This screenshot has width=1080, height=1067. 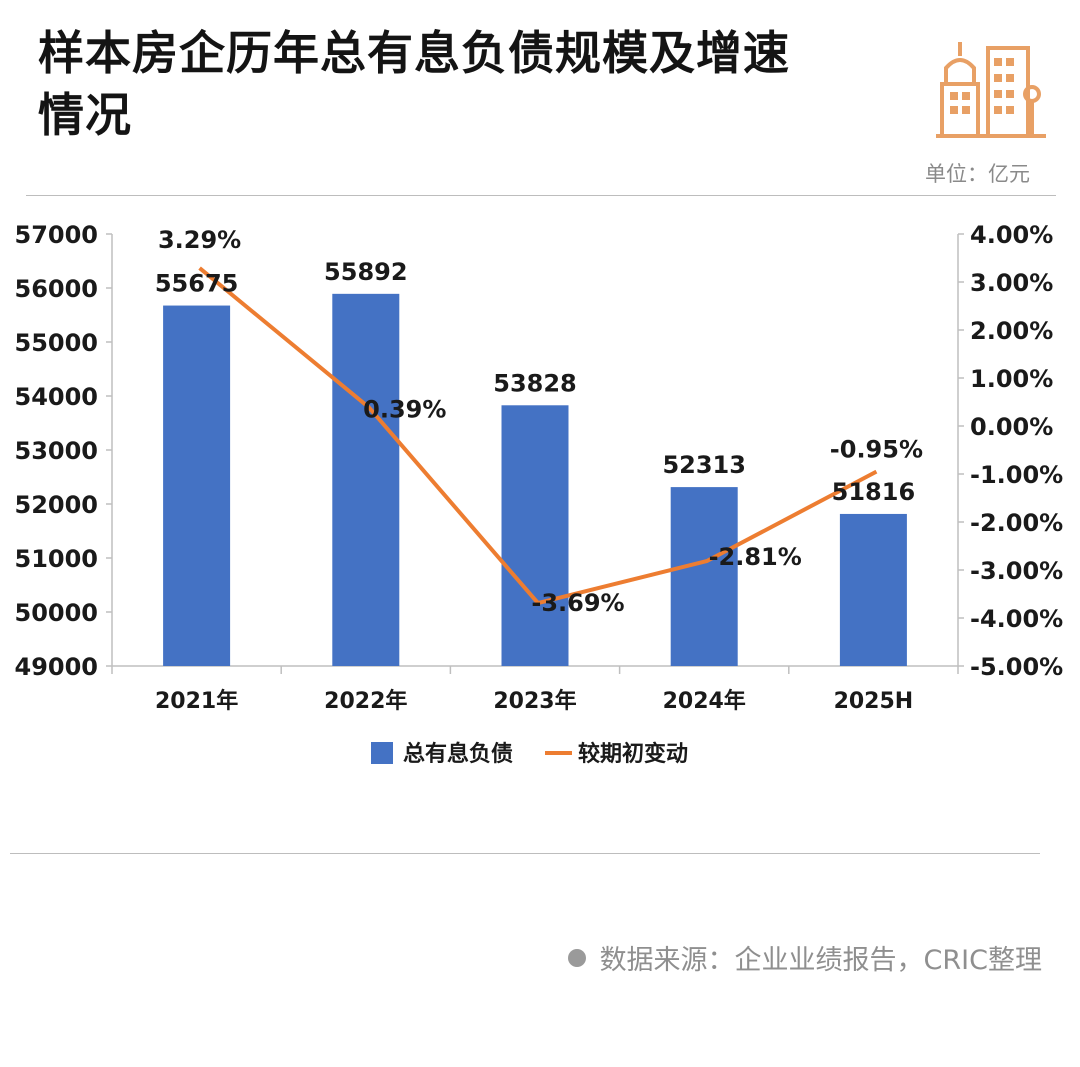 I want to click on right-tick-label: 2.00%, so click(x=1011, y=331).